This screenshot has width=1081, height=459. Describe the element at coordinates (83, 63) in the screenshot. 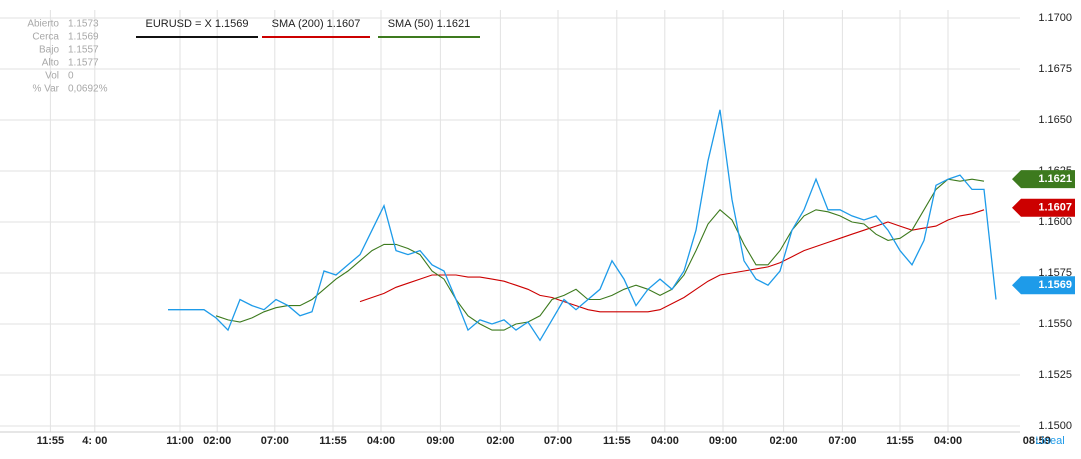

I see `info-value: 1.1577` at that location.